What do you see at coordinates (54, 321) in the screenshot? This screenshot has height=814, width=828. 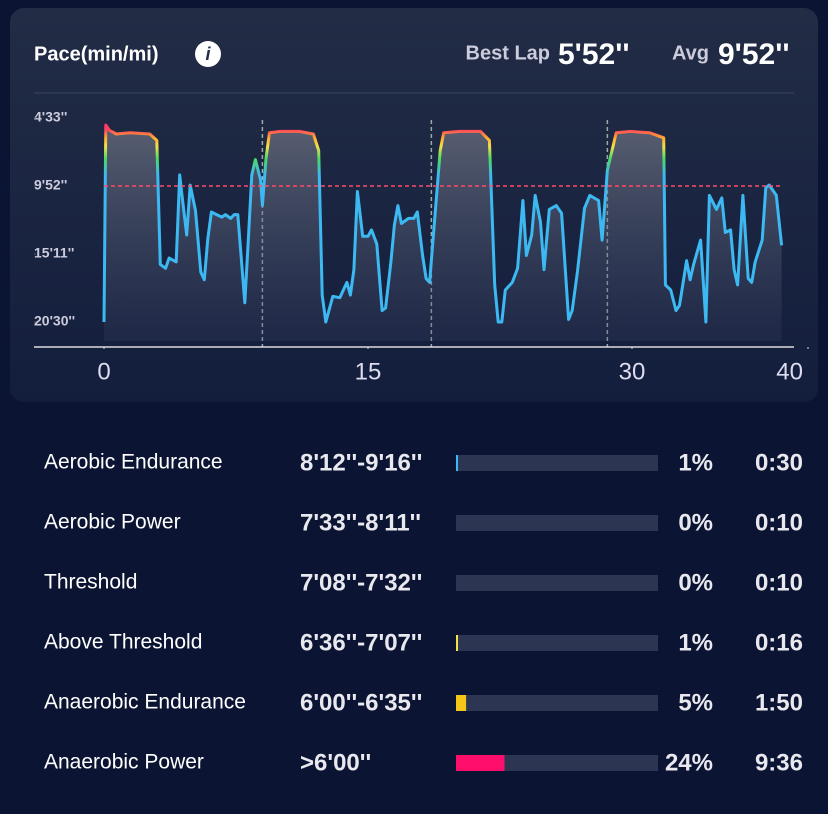 I see `y-tick-label: 20'30''` at bounding box center [54, 321].